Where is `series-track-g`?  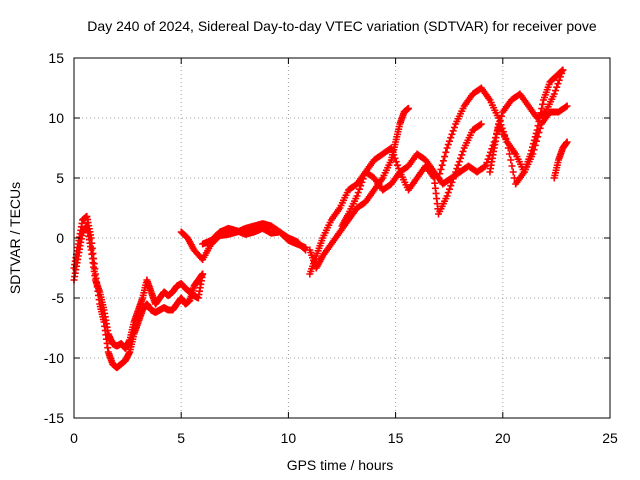 series-track-g is located at coordinates (411, 175).